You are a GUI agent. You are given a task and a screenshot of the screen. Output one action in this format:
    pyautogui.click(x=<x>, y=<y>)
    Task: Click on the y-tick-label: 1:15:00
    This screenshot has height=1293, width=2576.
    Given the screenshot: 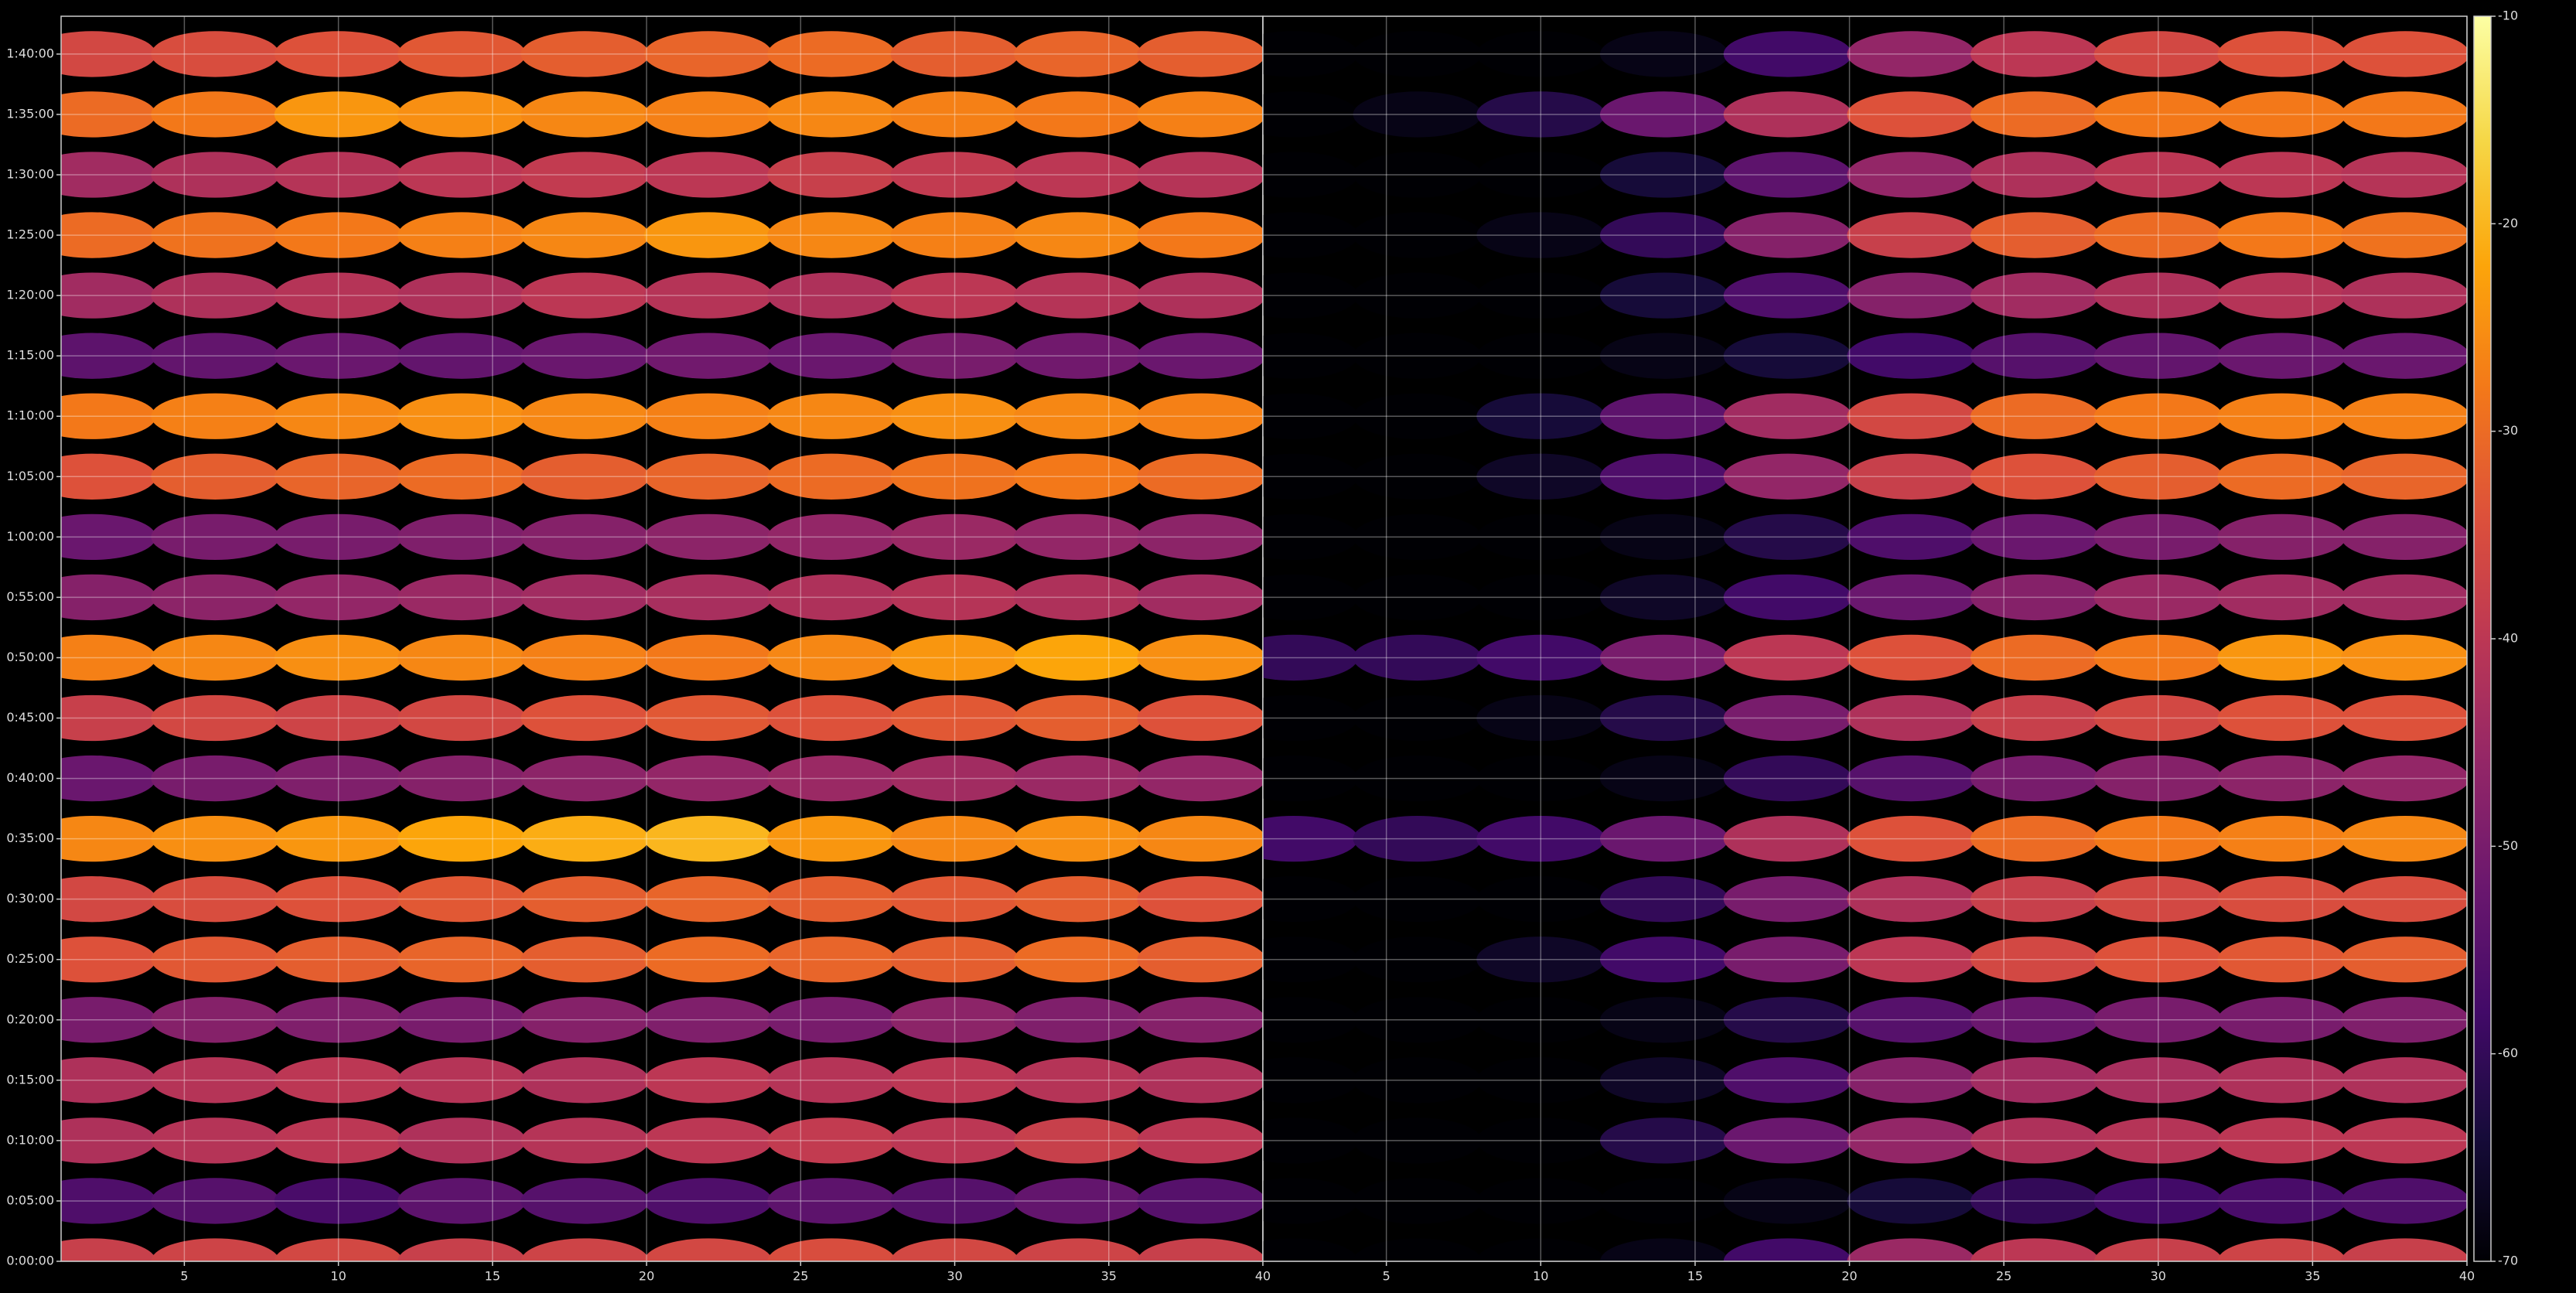 What is the action you would take?
    pyautogui.click(x=30, y=355)
    